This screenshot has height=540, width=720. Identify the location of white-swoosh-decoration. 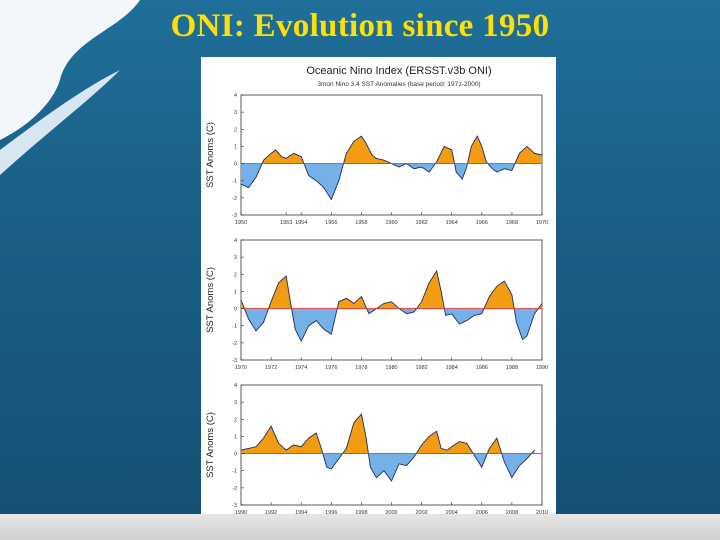
(70, 70).